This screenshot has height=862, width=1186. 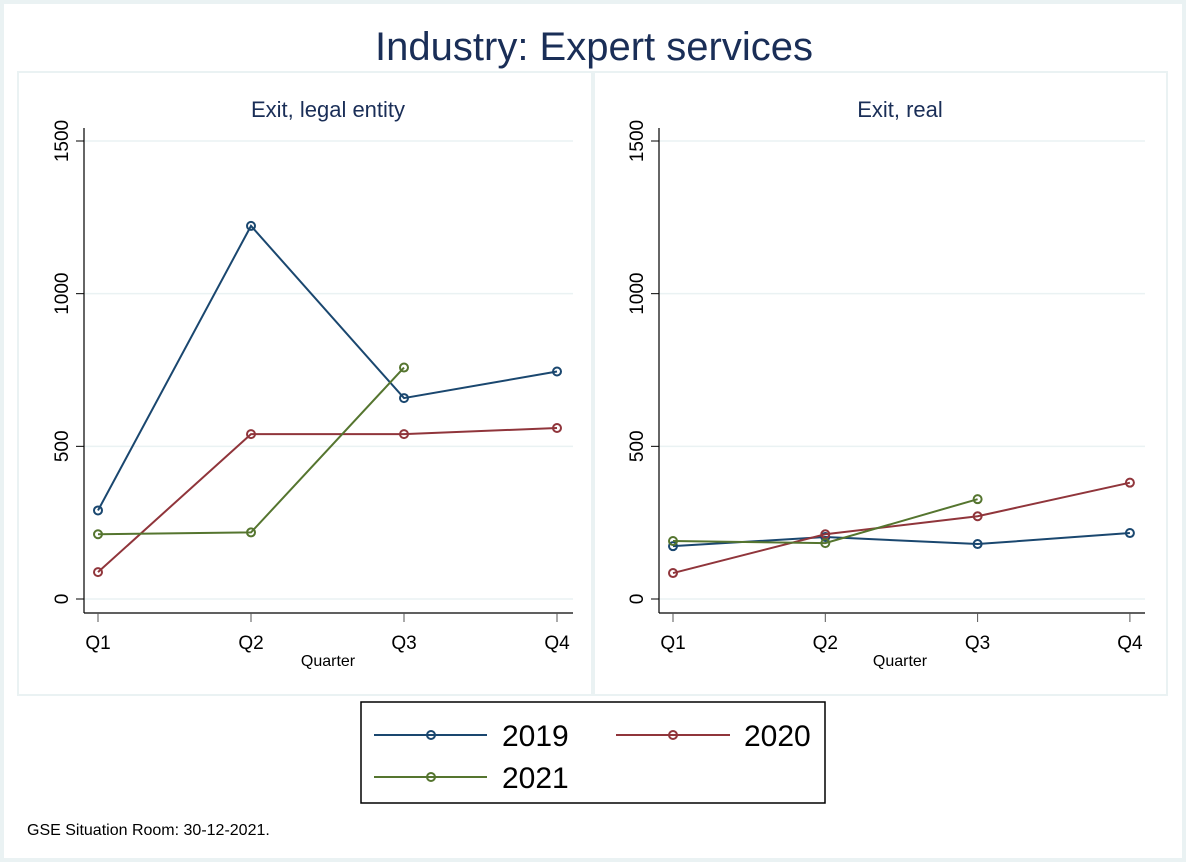 What do you see at coordinates (535, 778) in the screenshot?
I see `legend-label: 2021` at bounding box center [535, 778].